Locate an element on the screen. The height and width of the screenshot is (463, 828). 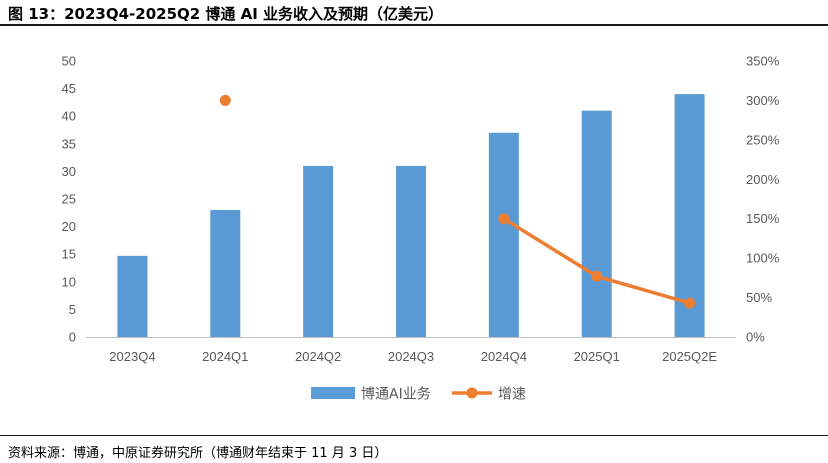
left-axis-tick: 40 is located at coordinates (69, 116).